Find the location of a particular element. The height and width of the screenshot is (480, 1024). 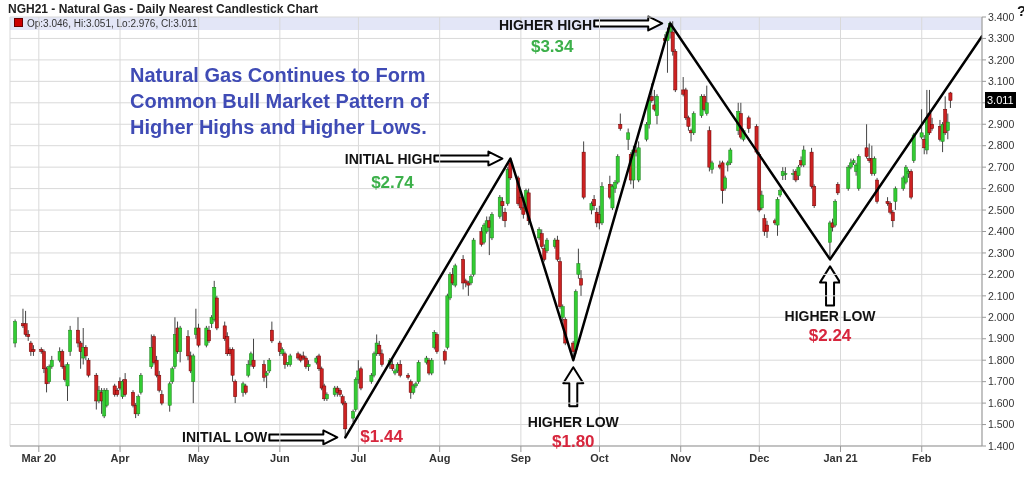

chart-title: NGH21 - Natural Gas - Daily Nearest Candlestick Chart is located at coordinates (163, 9).